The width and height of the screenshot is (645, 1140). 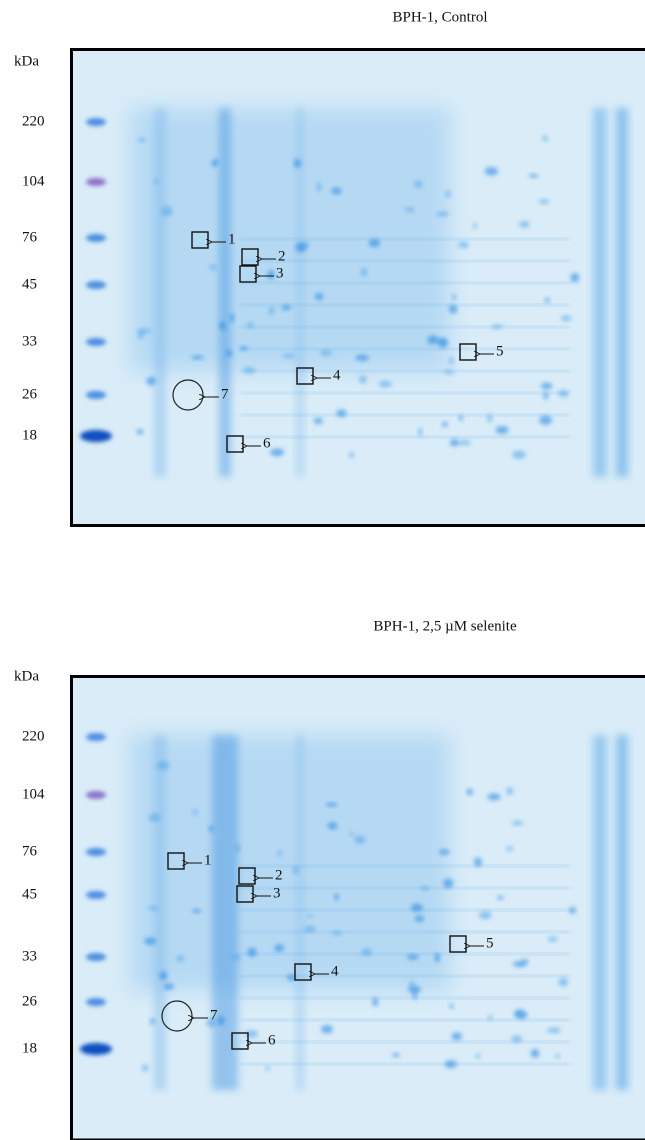 What do you see at coordinates (439, 17) in the screenshot?
I see `panel-title: BPH-1, Control` at bounding box center [439, 17].